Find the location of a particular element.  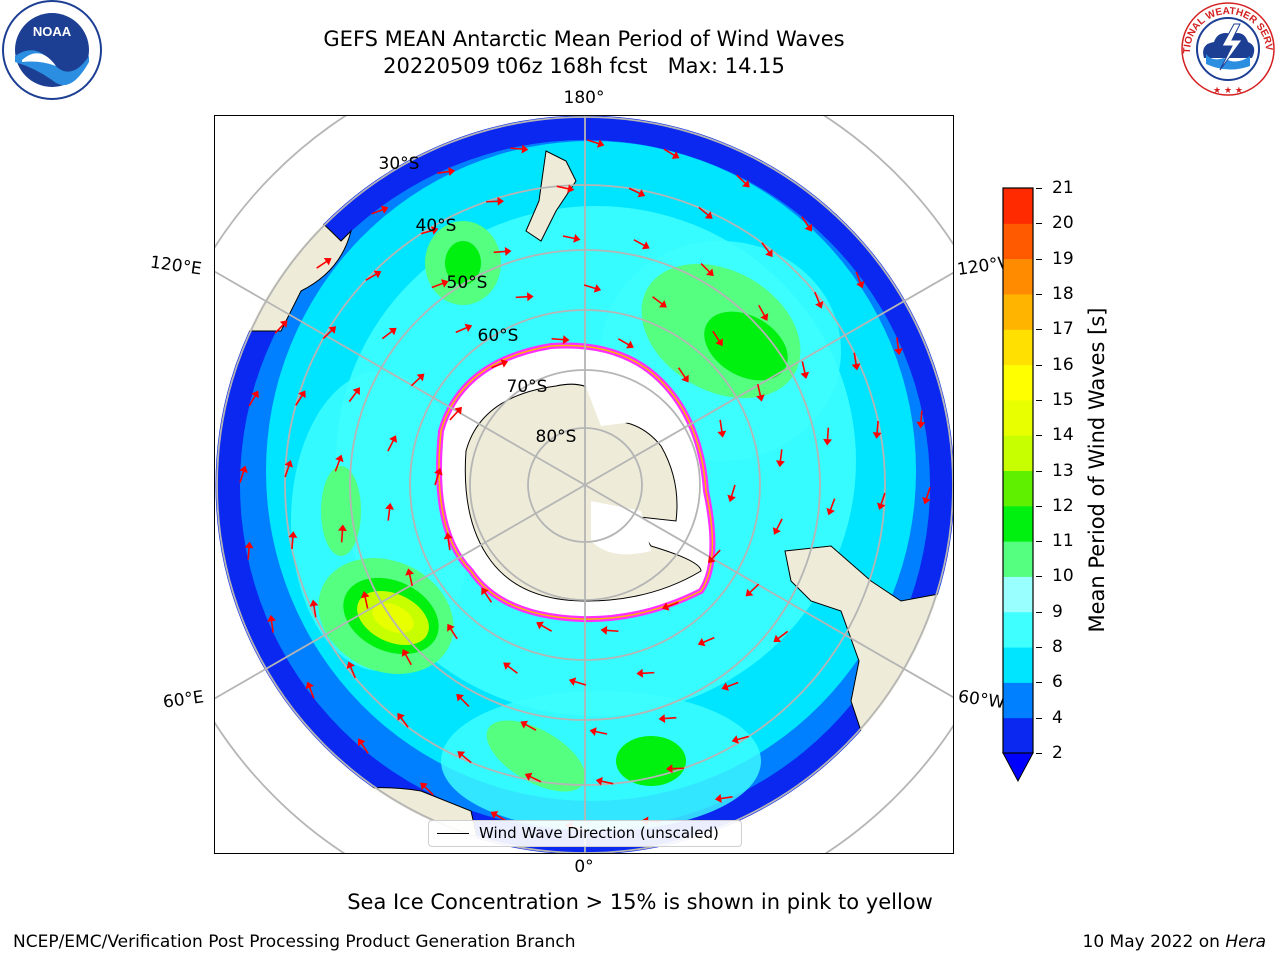

lat-label-50s: 50°S is located at coordinates (467, 283).